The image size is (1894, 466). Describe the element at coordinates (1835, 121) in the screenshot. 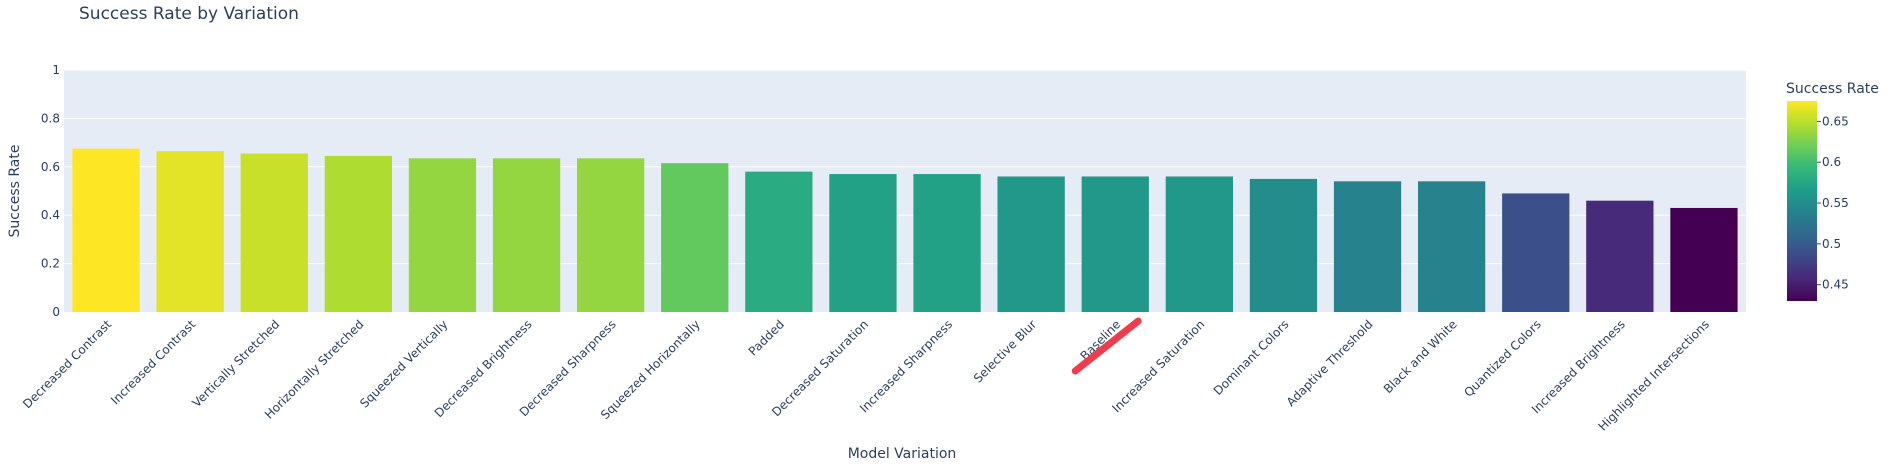

I see `colorbar-tick-label: 0.65` at that location.